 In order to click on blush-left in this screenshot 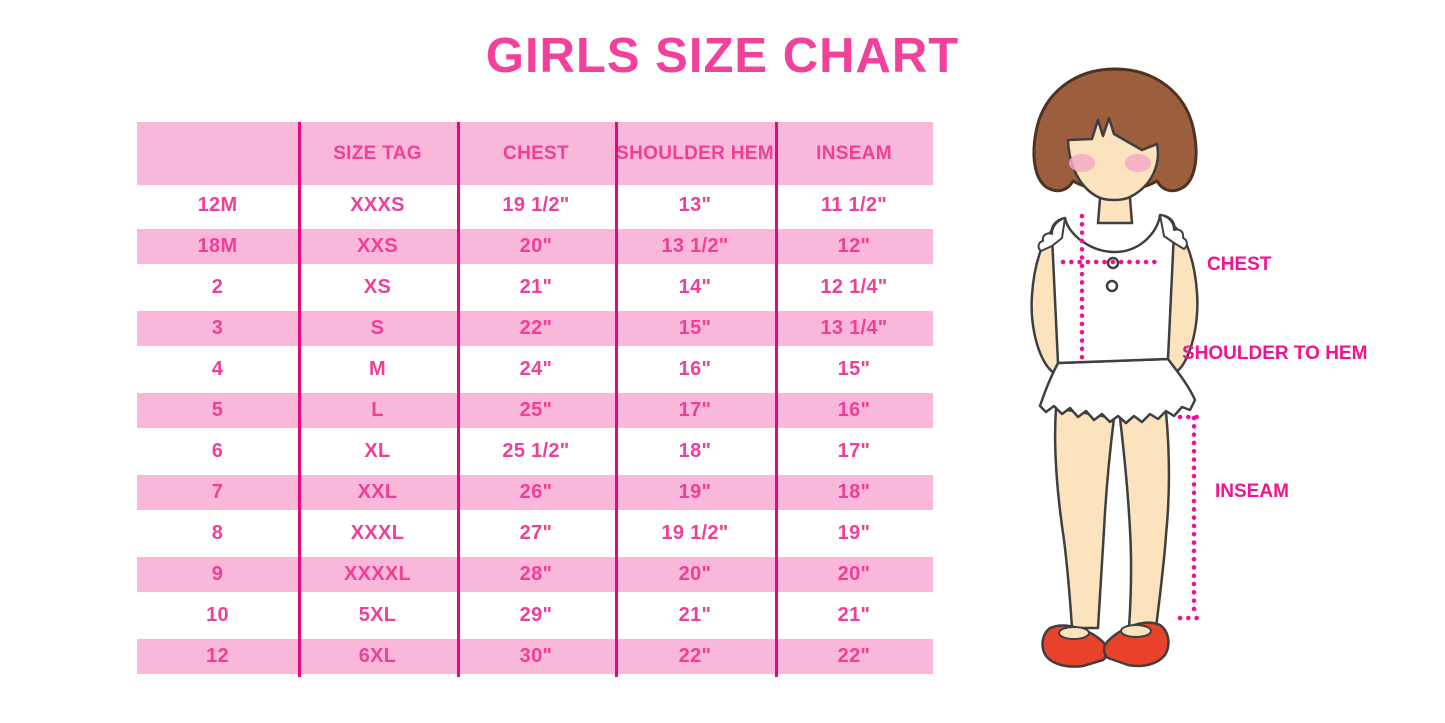, I will do `click(1082, 163)`.